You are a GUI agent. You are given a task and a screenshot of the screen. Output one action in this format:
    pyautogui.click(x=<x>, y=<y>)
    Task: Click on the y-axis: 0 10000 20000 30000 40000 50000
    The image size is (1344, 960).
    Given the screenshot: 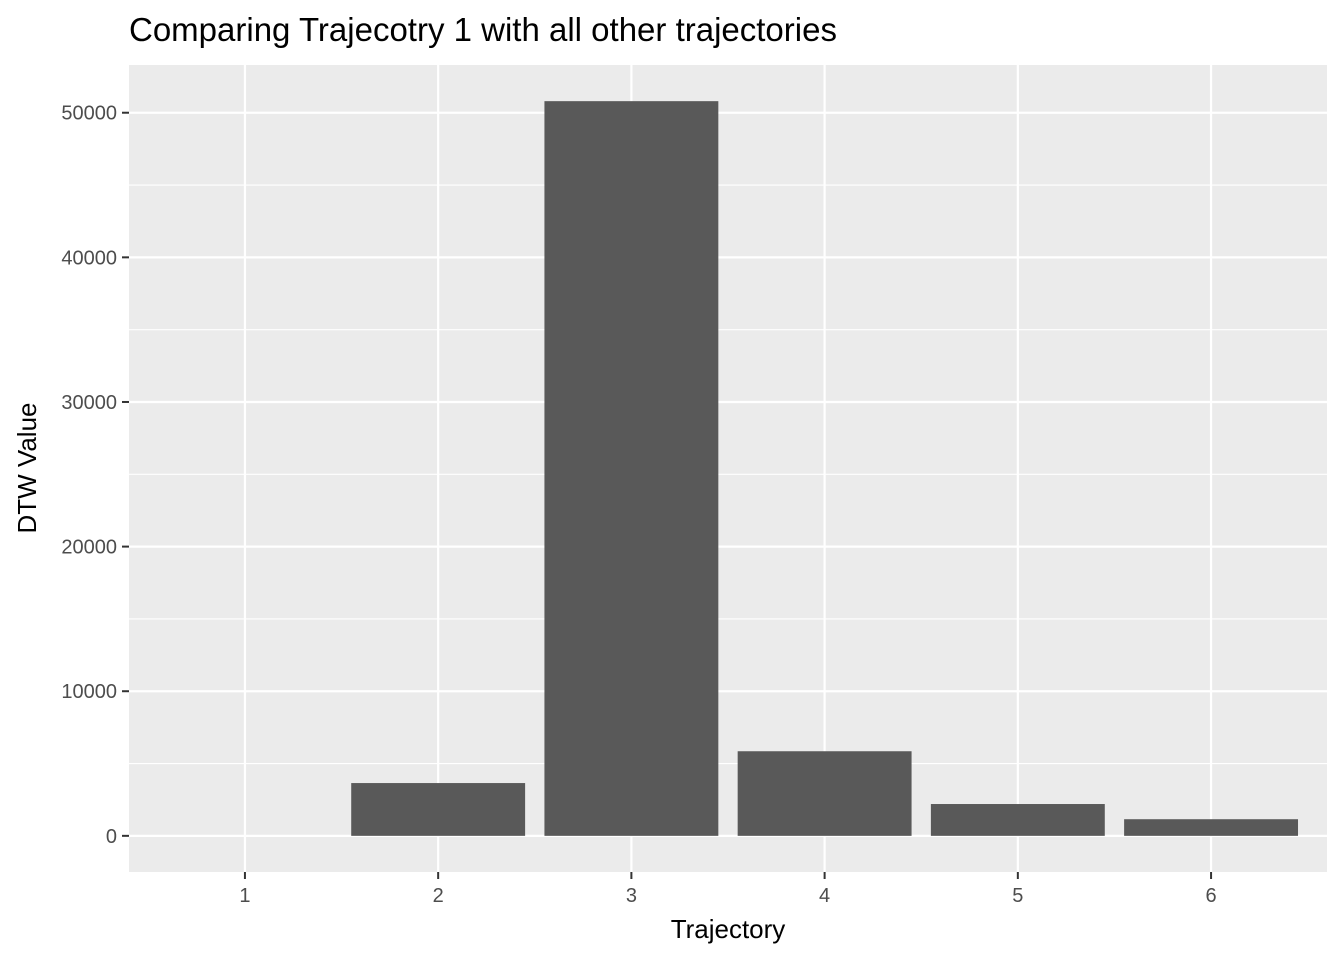 What is the action you would take?
    pyautogui.click(x=95, y=475)
    